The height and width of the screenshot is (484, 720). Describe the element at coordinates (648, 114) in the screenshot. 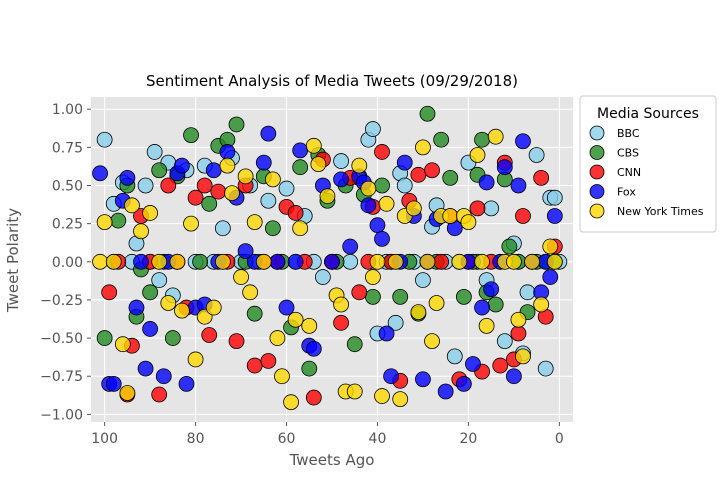

I see `legend-title: Media Sources` at that location.